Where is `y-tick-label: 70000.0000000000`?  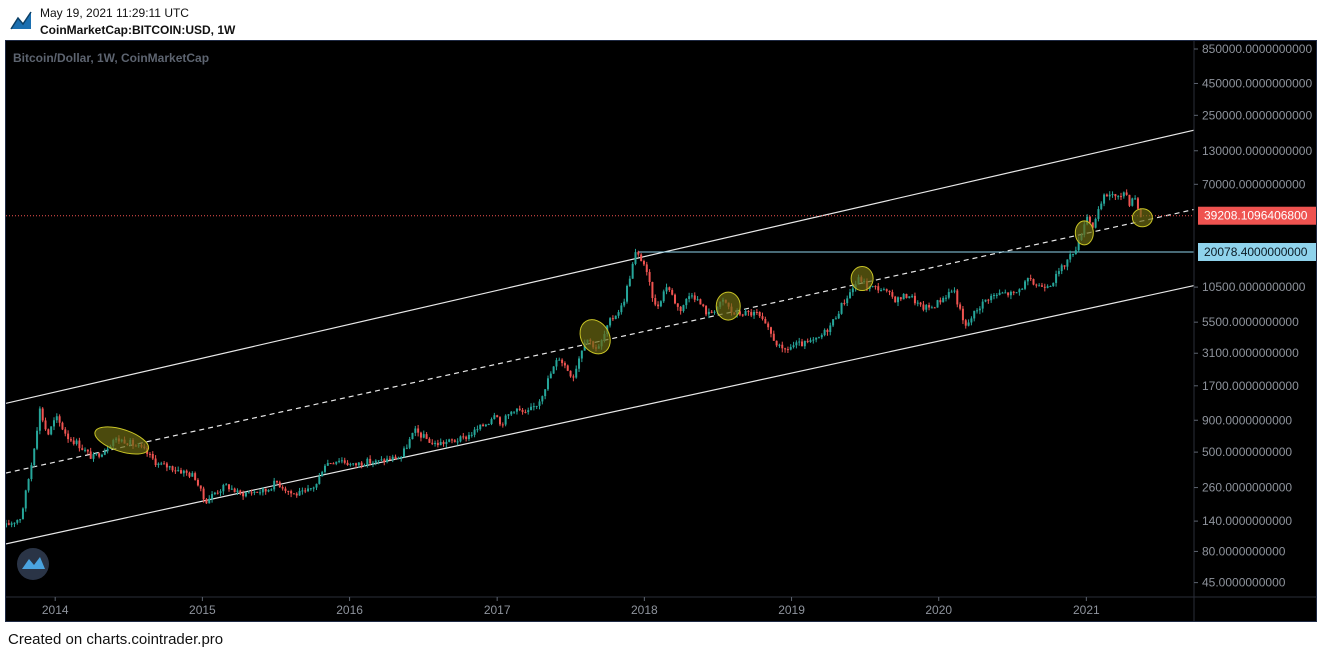
y-tick-label: 70000.0000000000 is located at coordinates (1254, 184).